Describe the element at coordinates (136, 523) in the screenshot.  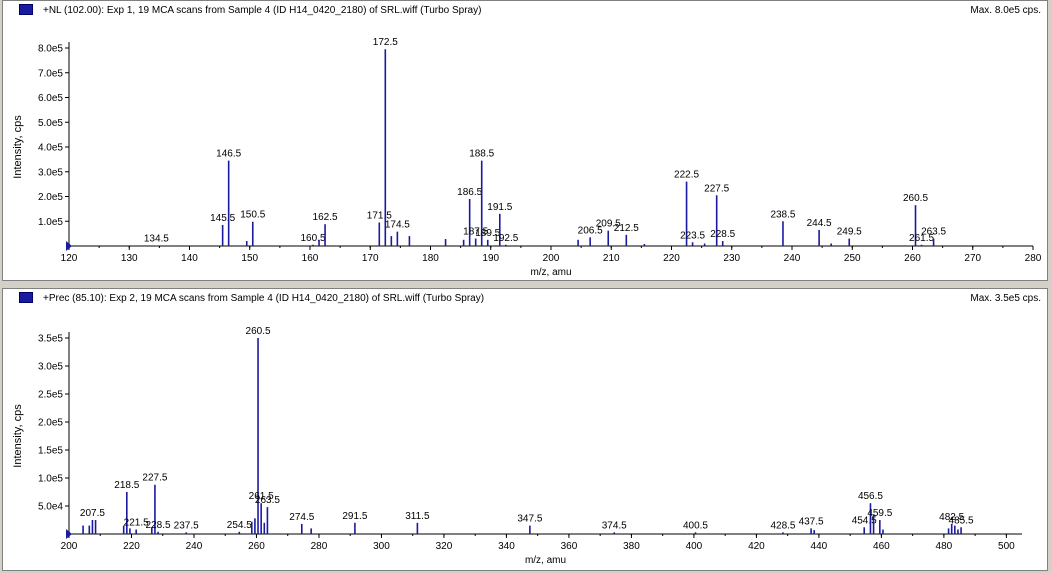
I see `peak-label: 221.5` at that location.